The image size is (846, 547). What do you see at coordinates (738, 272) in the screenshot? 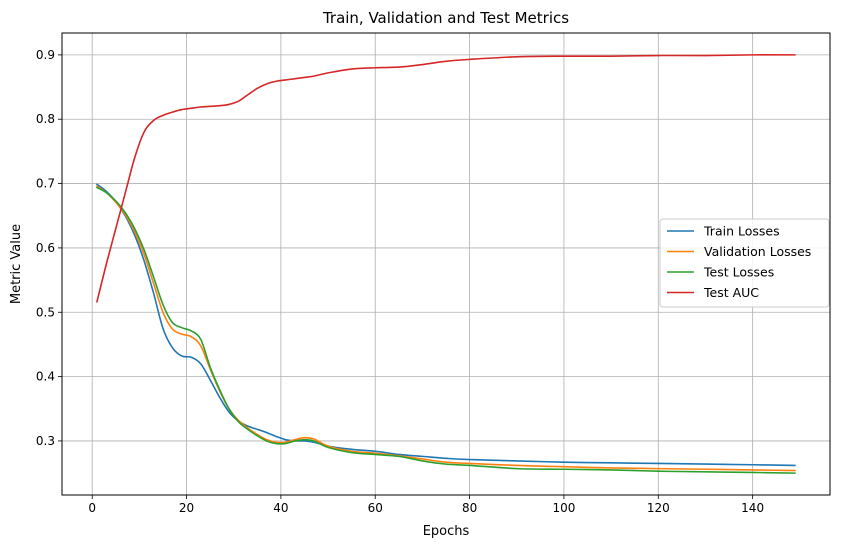
I see `legend-label-test-losses: Test Losses` at bounding box center [738, 272].